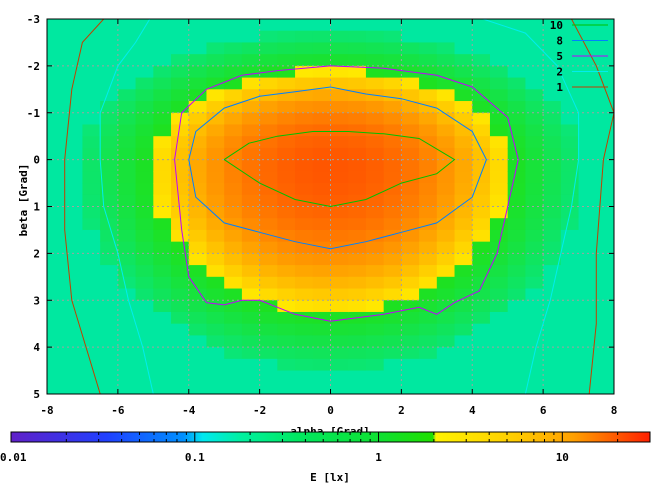  What do you see at coordinates (543, 410) in the screenshot?
I see `x-tick-label: 6` at bounding box center [543, 410].